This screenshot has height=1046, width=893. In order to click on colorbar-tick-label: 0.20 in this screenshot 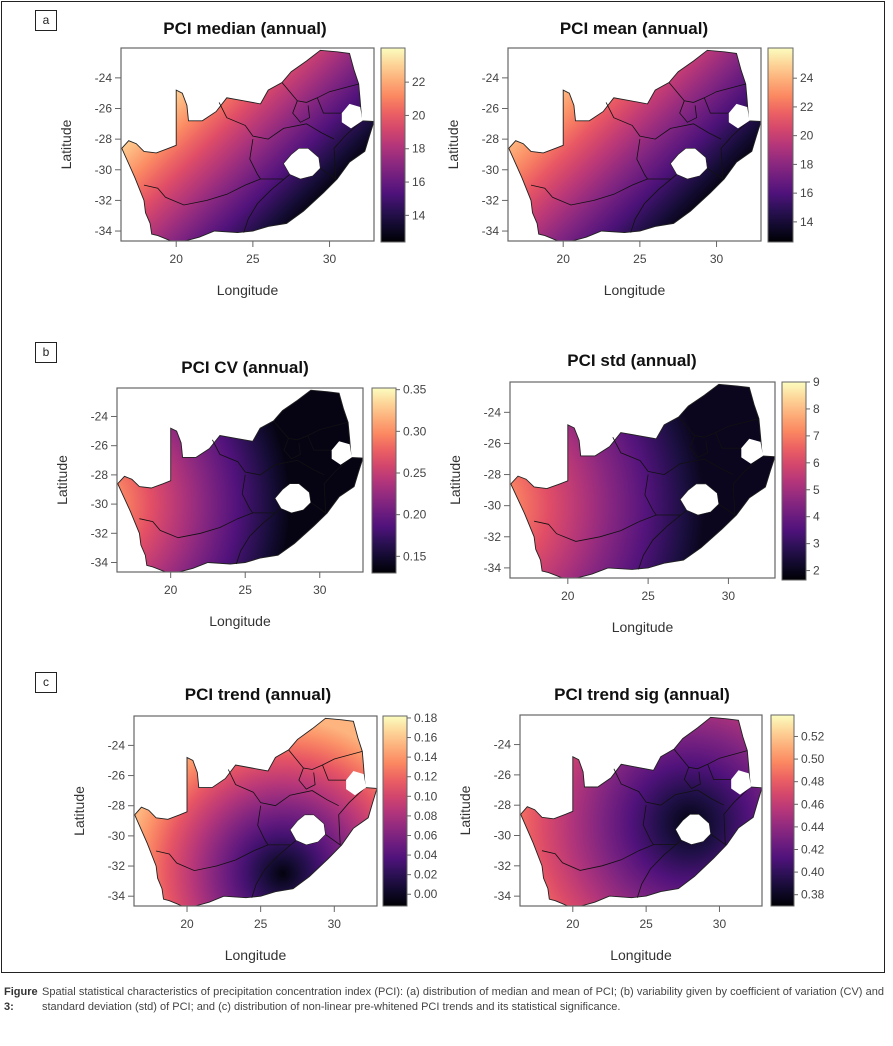, I will do `click(415, 515)`.